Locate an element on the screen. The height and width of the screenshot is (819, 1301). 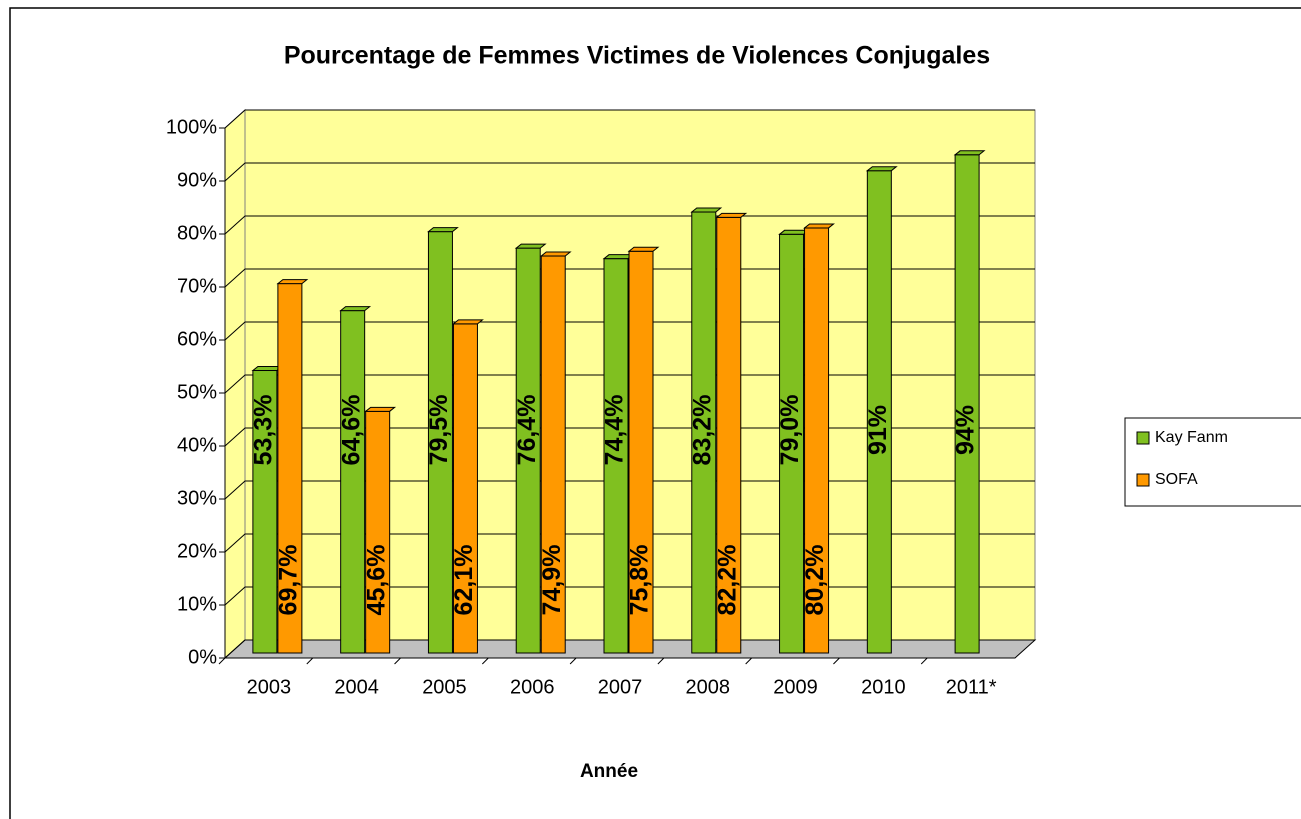
y-tick-label: 90% is located at coordinates (197, 180).